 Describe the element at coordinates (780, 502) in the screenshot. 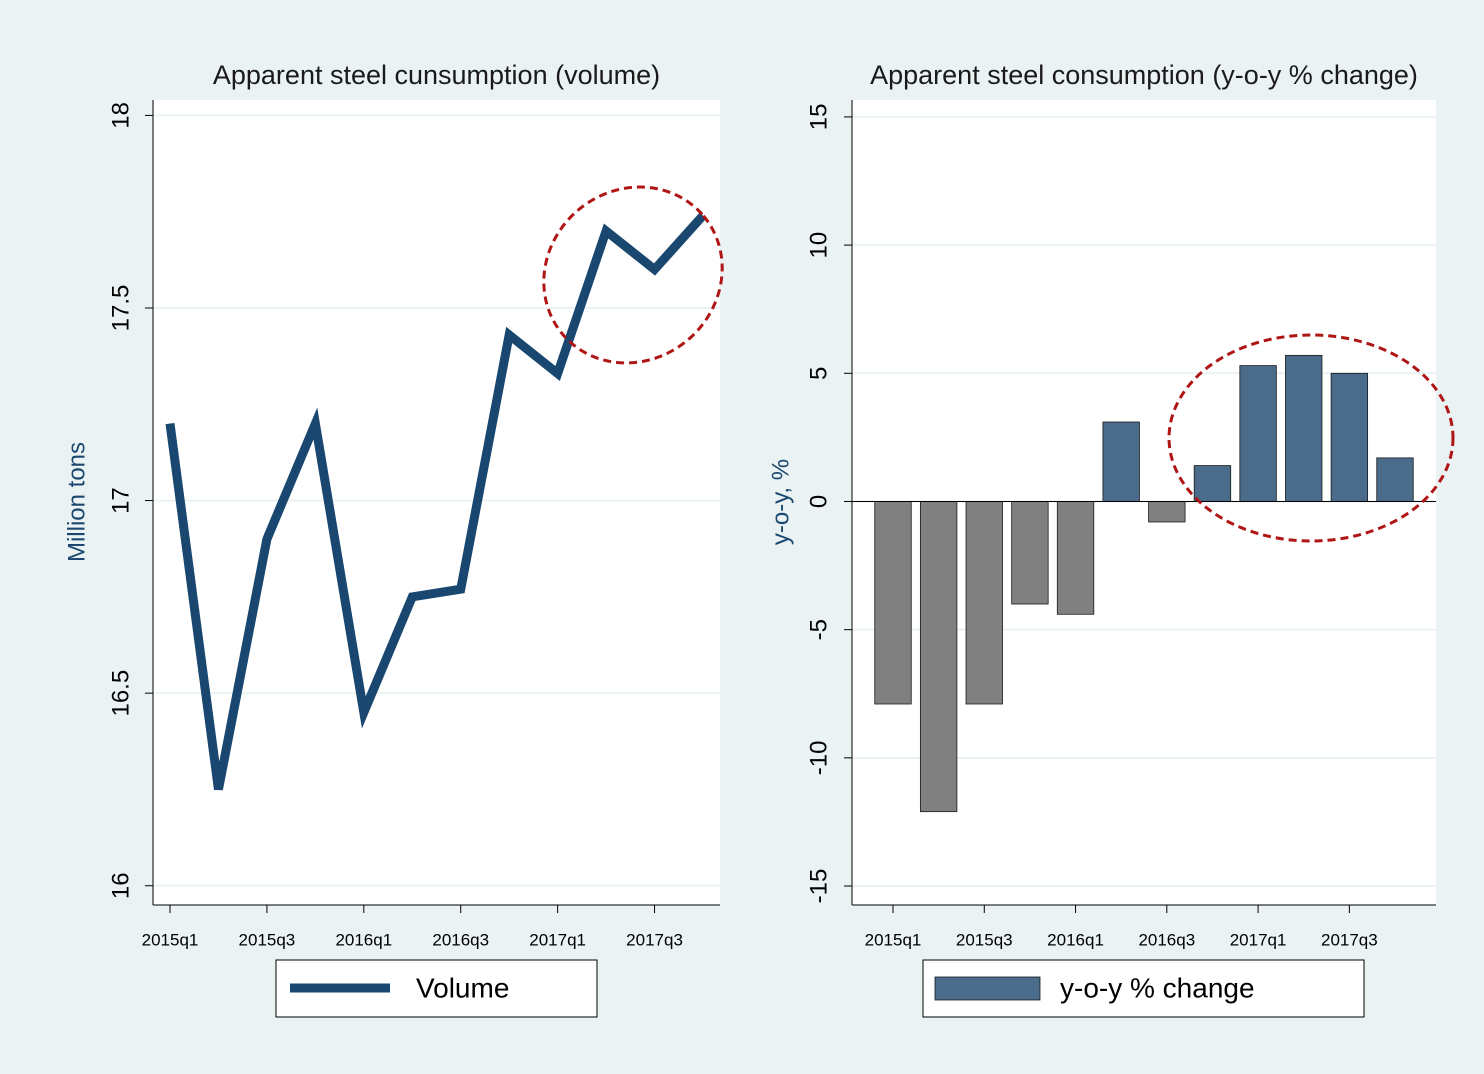

I see `y-axis-label: y-o-y, %` at that location.